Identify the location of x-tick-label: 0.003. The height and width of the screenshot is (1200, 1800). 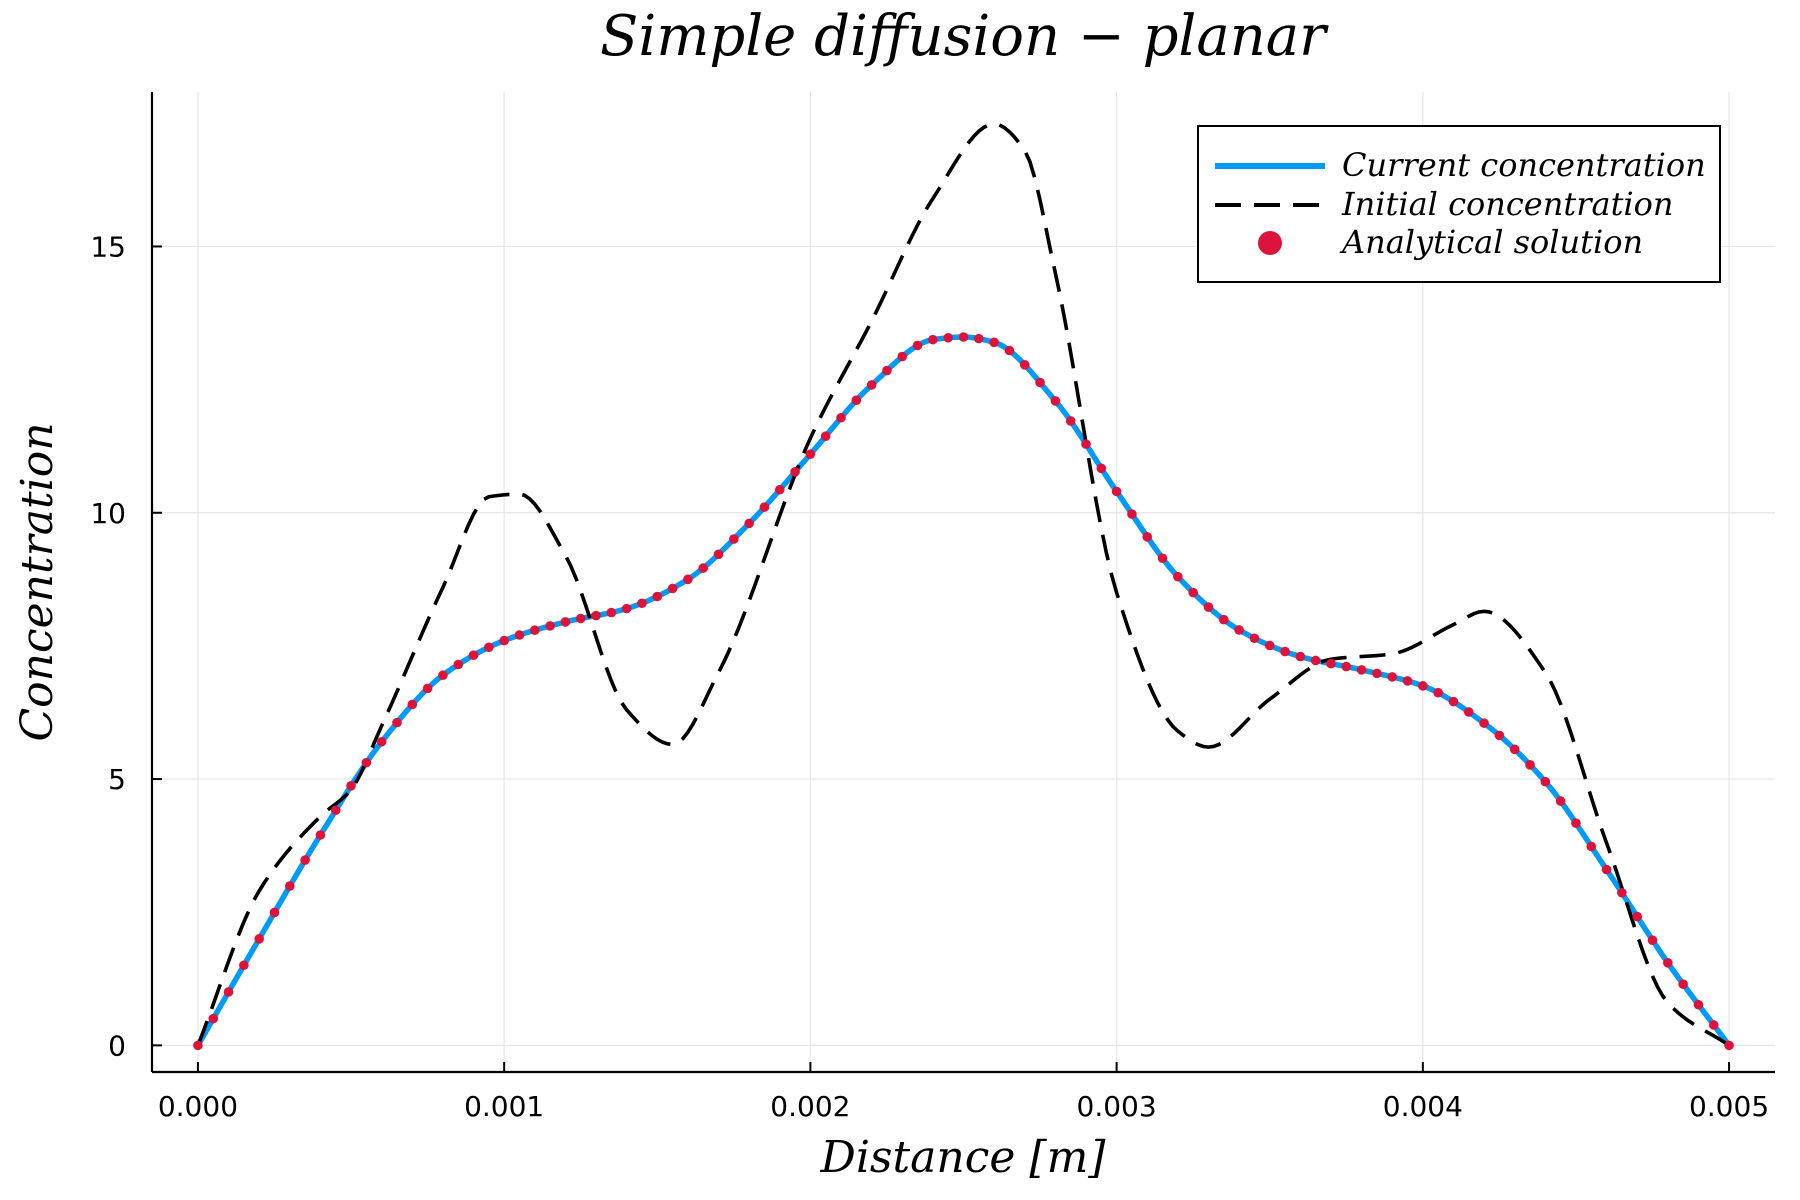
(1117, 1106).